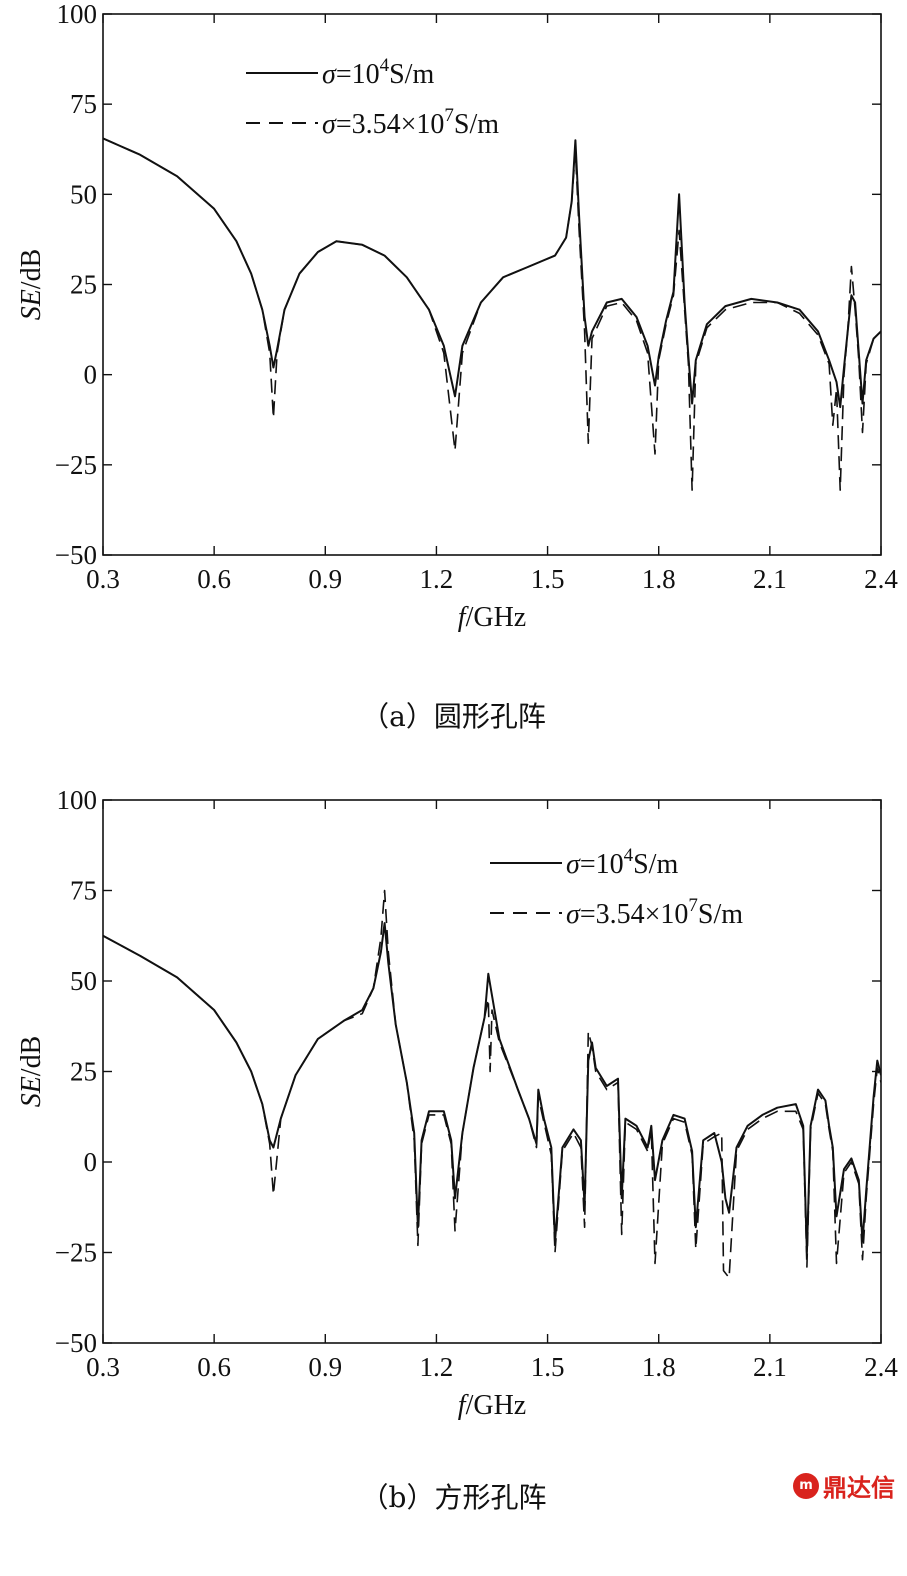  I want to click on watermark-logo: m 鼎达信, so click(844, 1485).